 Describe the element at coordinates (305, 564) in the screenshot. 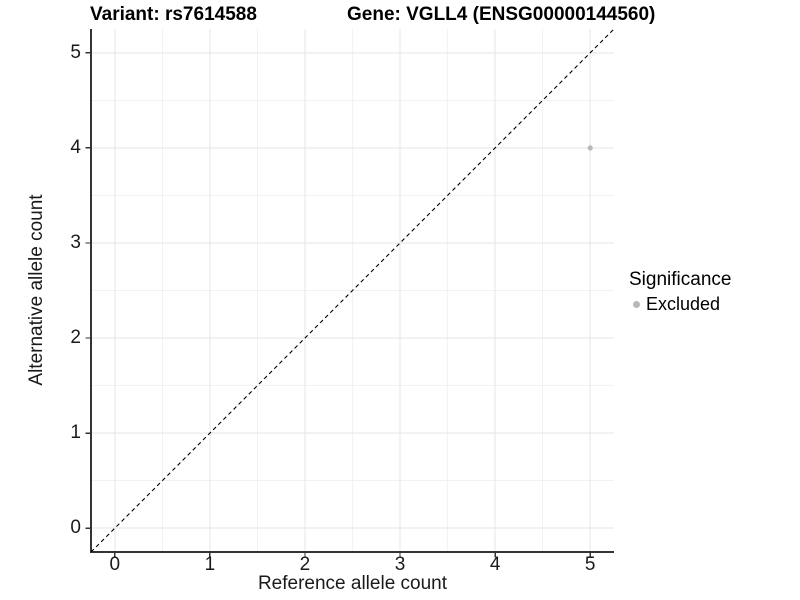

I see `x-tick-label: 2` at that location.